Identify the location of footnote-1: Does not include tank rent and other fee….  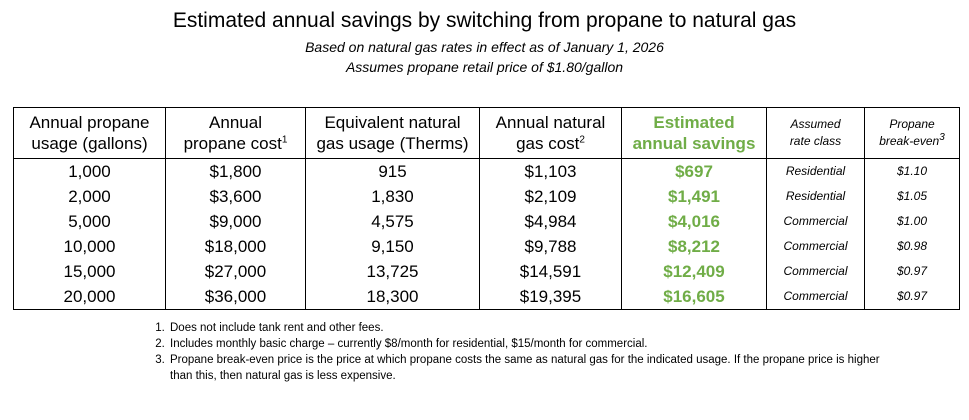
(528, 328).